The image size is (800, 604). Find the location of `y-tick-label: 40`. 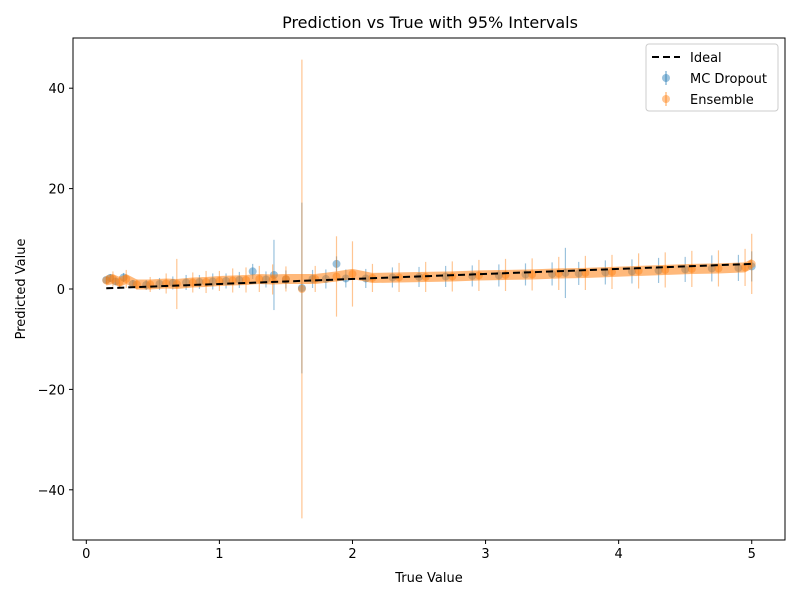

y-tick-label: 40 is located at coordinates (56, 89).